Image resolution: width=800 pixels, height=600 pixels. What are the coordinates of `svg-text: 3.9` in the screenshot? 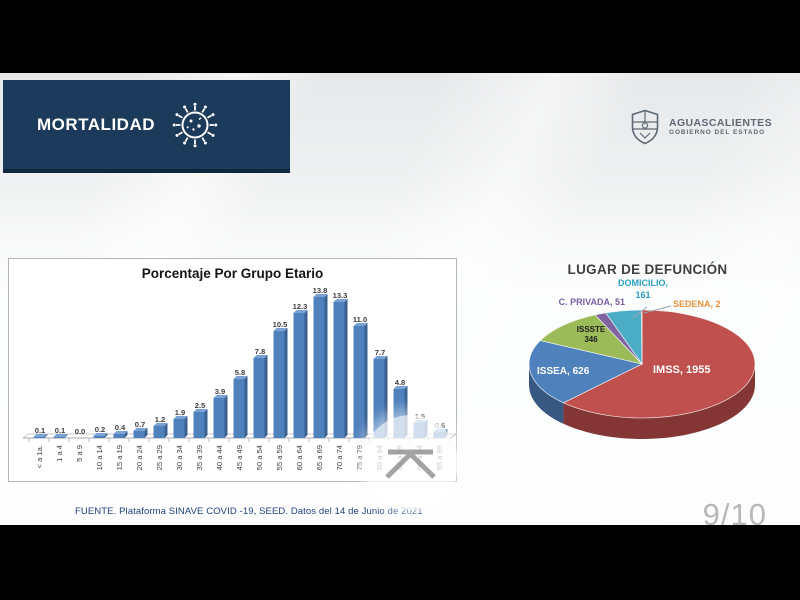 It's located at (220, 391).